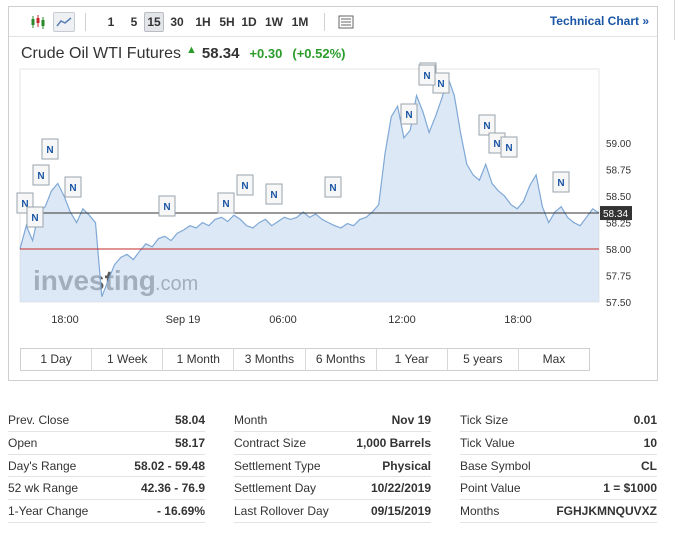 This screenshot has height=533, width=680. What do you see at coordinates (406, 465) in the screenshot?
I see `stat-value: Physical` at bounding box center [406, 465].